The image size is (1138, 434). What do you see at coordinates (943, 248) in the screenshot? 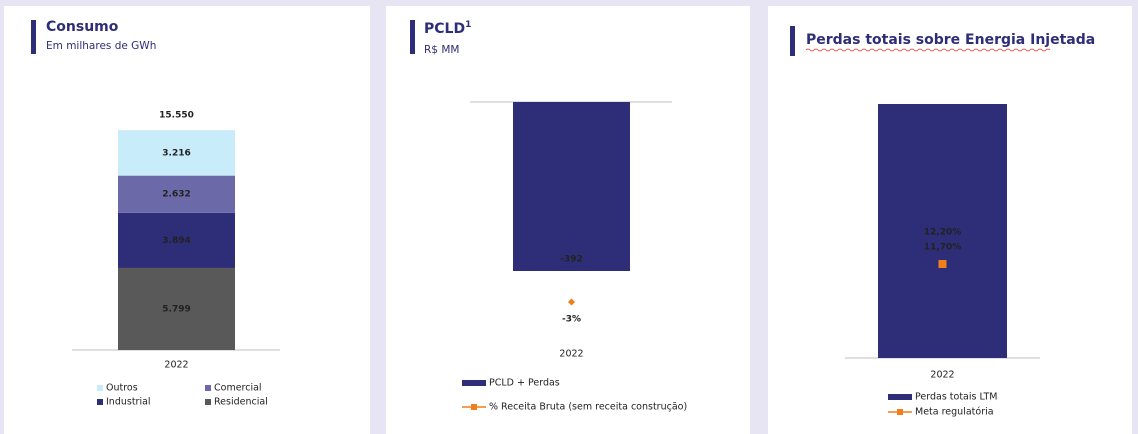
I see `value-label: 11,70%` at bounding box center [943, 248].